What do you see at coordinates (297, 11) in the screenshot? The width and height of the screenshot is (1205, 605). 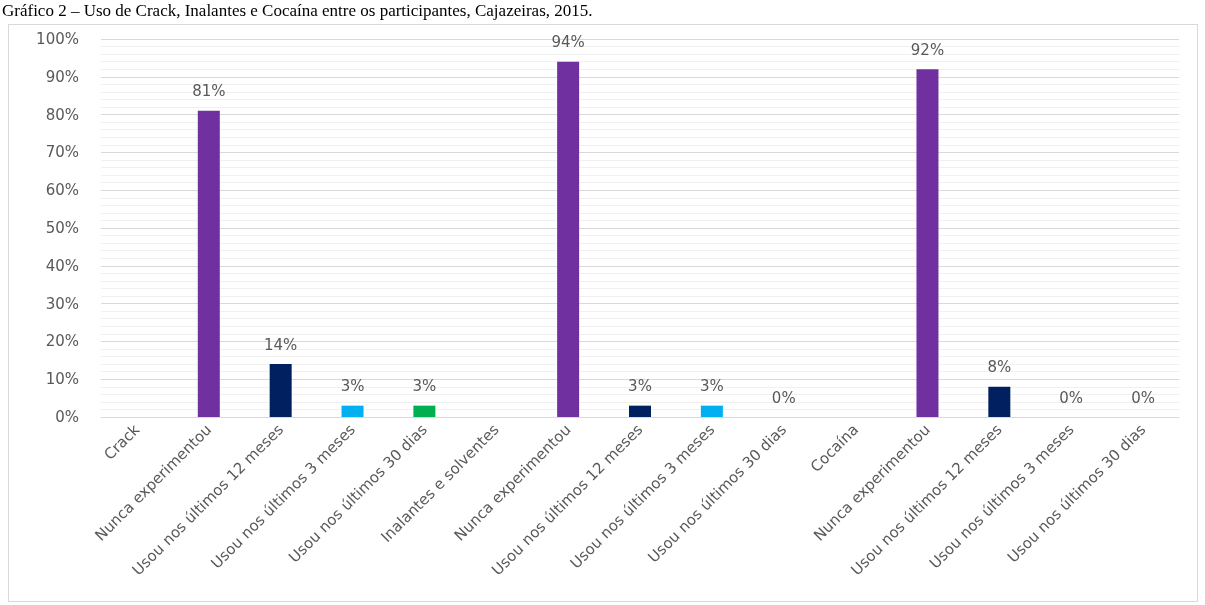 I see `chart-title: Gráfico 2 – Uso de Crack, Inalantes e Cocaína entre os participantes, Cajazeiras, 2015.` at bounding box center [297, 11].